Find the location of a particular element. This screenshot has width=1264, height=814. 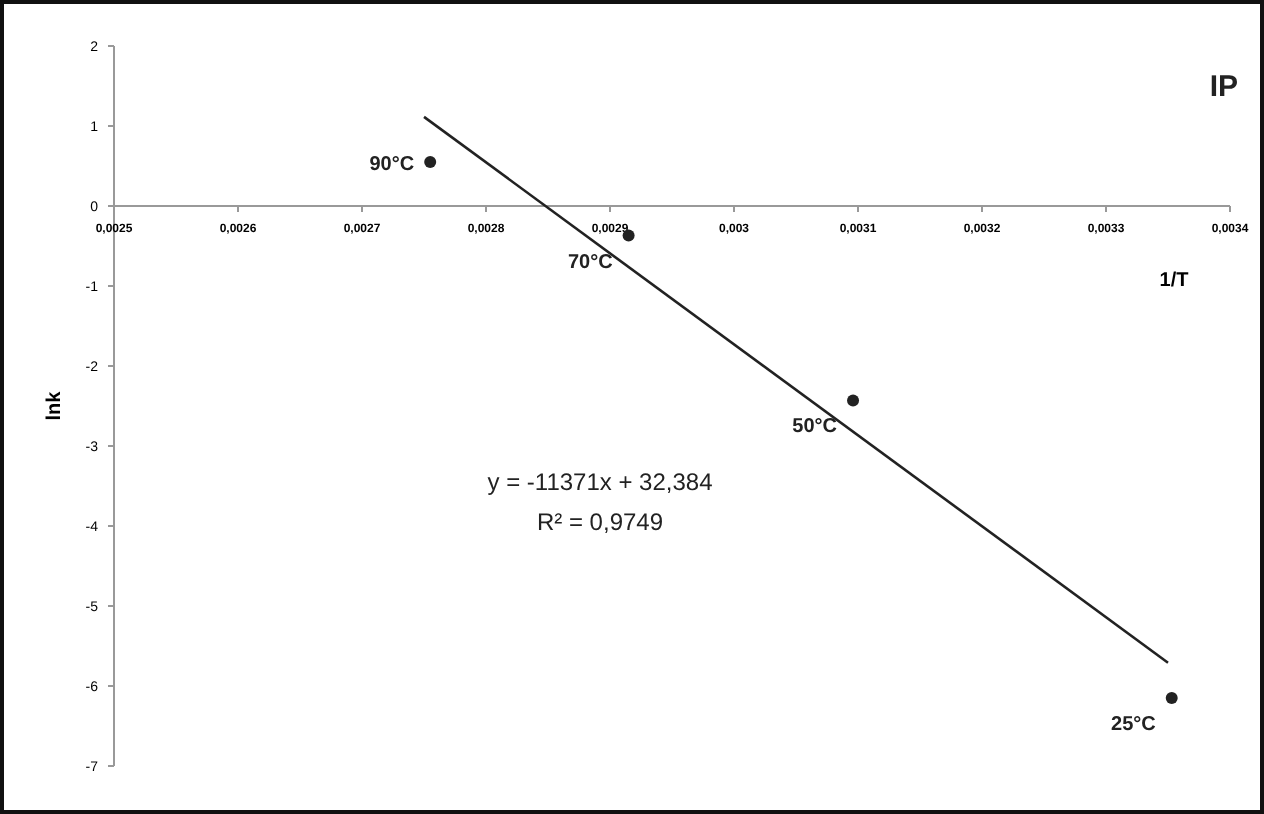

x-axis-title: 1/T is located at coordinates (1174, 281).